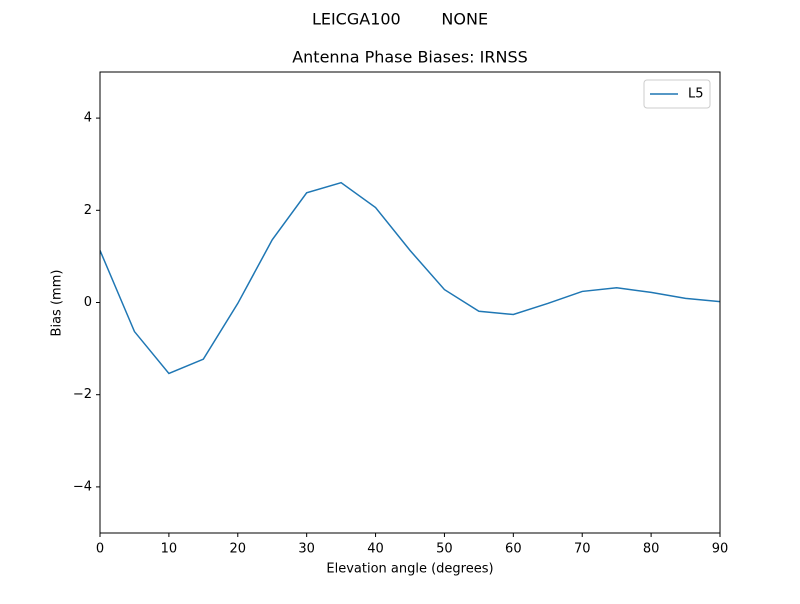 The width and height of the screenshot is (800, 604). Describe the element at coordinates (82, 394) in the screenshot. I see `y-tick-label: −2` at that location.